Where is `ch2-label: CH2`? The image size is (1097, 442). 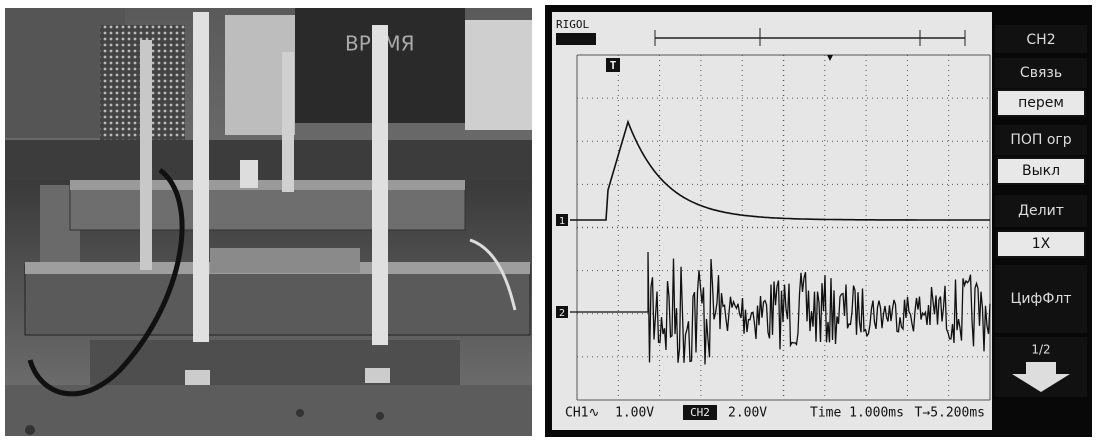
ch2-label: CH2 is located at coordinates (700, 412).